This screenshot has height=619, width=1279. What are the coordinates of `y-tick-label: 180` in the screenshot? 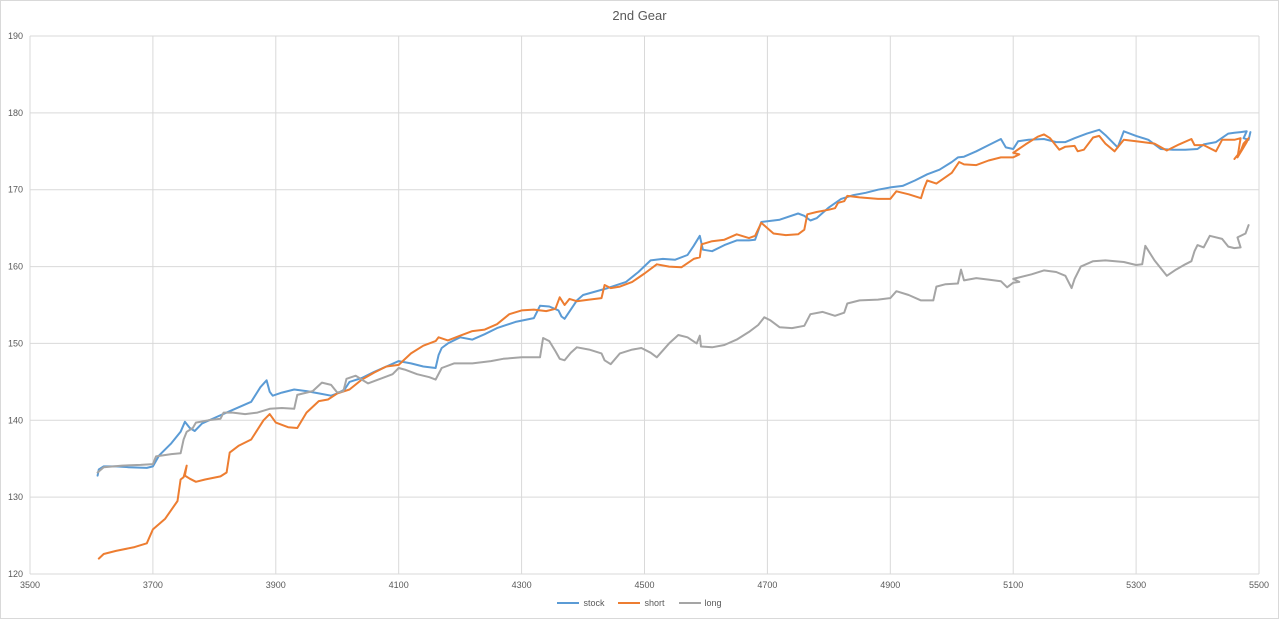 It's located at (15, 113).